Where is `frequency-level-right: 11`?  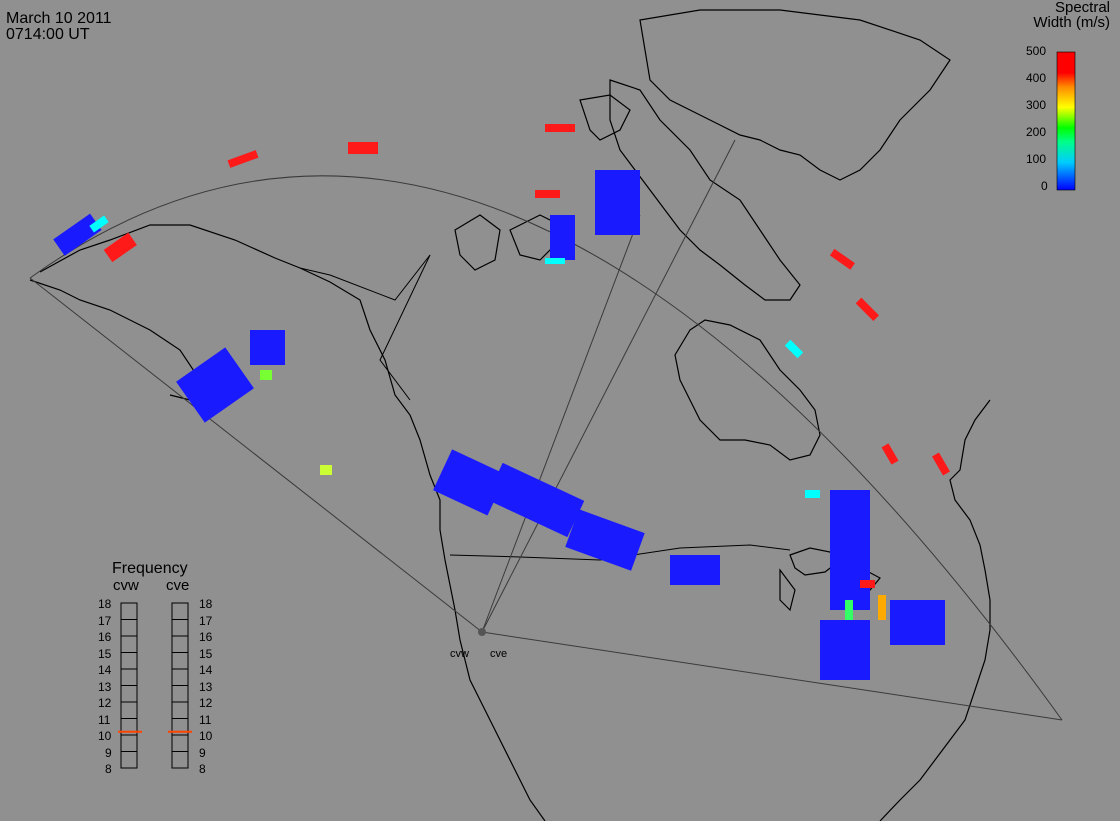 frequency-level-right: 11 is located at coordinates (205, 719).